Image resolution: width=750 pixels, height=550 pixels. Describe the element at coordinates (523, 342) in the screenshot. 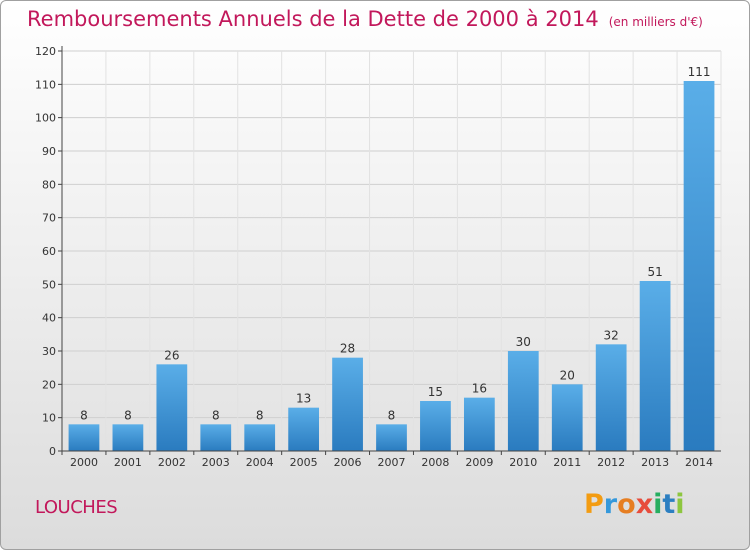

I see `value-label-2010: 30` at that location.